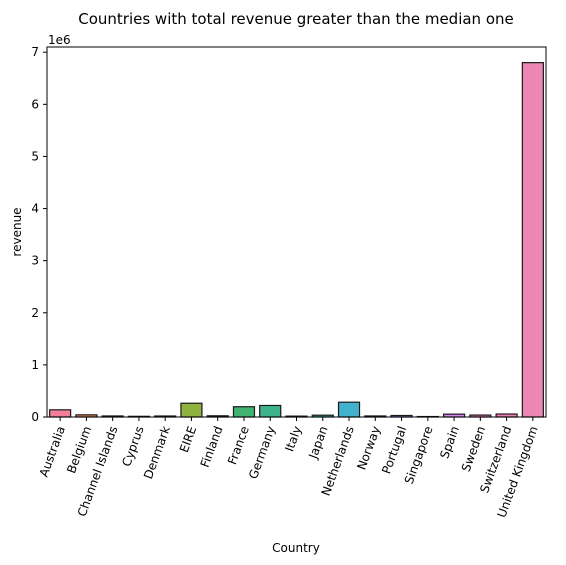 This screenshot has height=565, width=566. Describe the element at coordinates (157, 452) in the screenshot. I see `x-tick-label: Denmark` at that location.